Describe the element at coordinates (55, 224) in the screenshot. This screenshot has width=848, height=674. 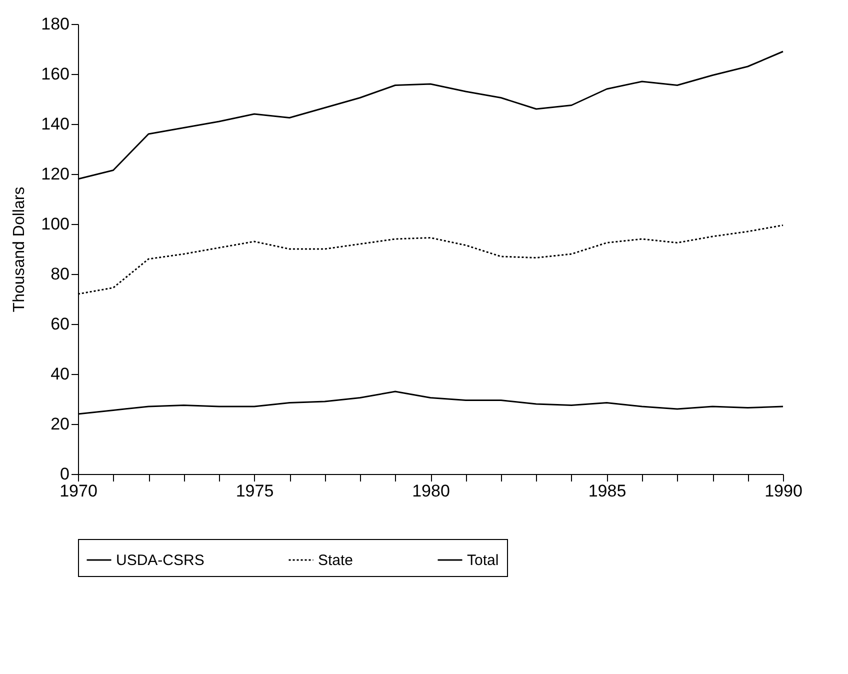
I see `y-tick-label: 100` at that location.